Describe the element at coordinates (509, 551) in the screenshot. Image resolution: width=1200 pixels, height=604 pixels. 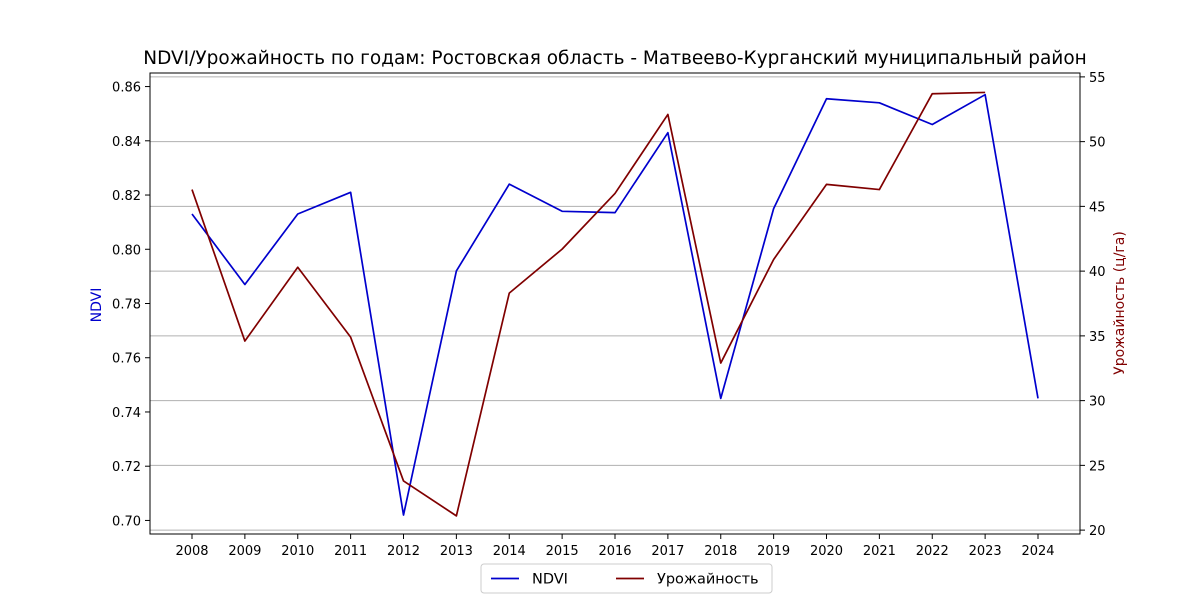
I see `x-tick-label: 2014` at that location.